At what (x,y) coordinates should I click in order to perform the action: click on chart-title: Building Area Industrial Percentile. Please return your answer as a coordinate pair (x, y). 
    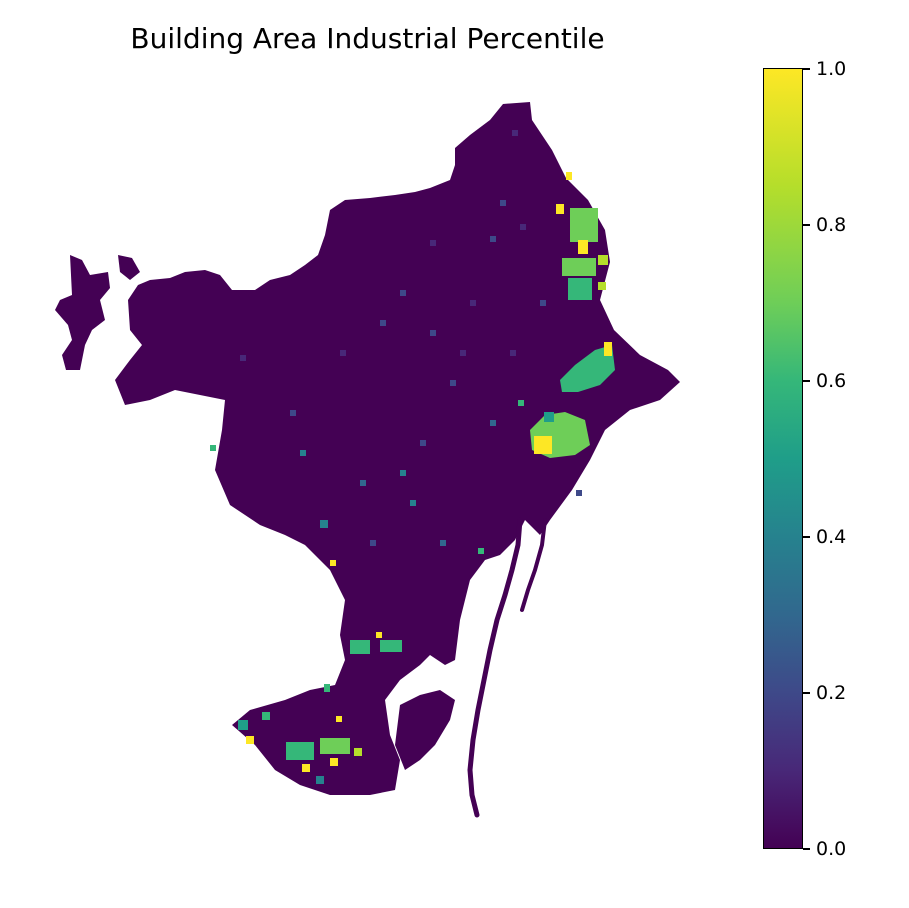
    Looking at the image, I should click on (367, 38).